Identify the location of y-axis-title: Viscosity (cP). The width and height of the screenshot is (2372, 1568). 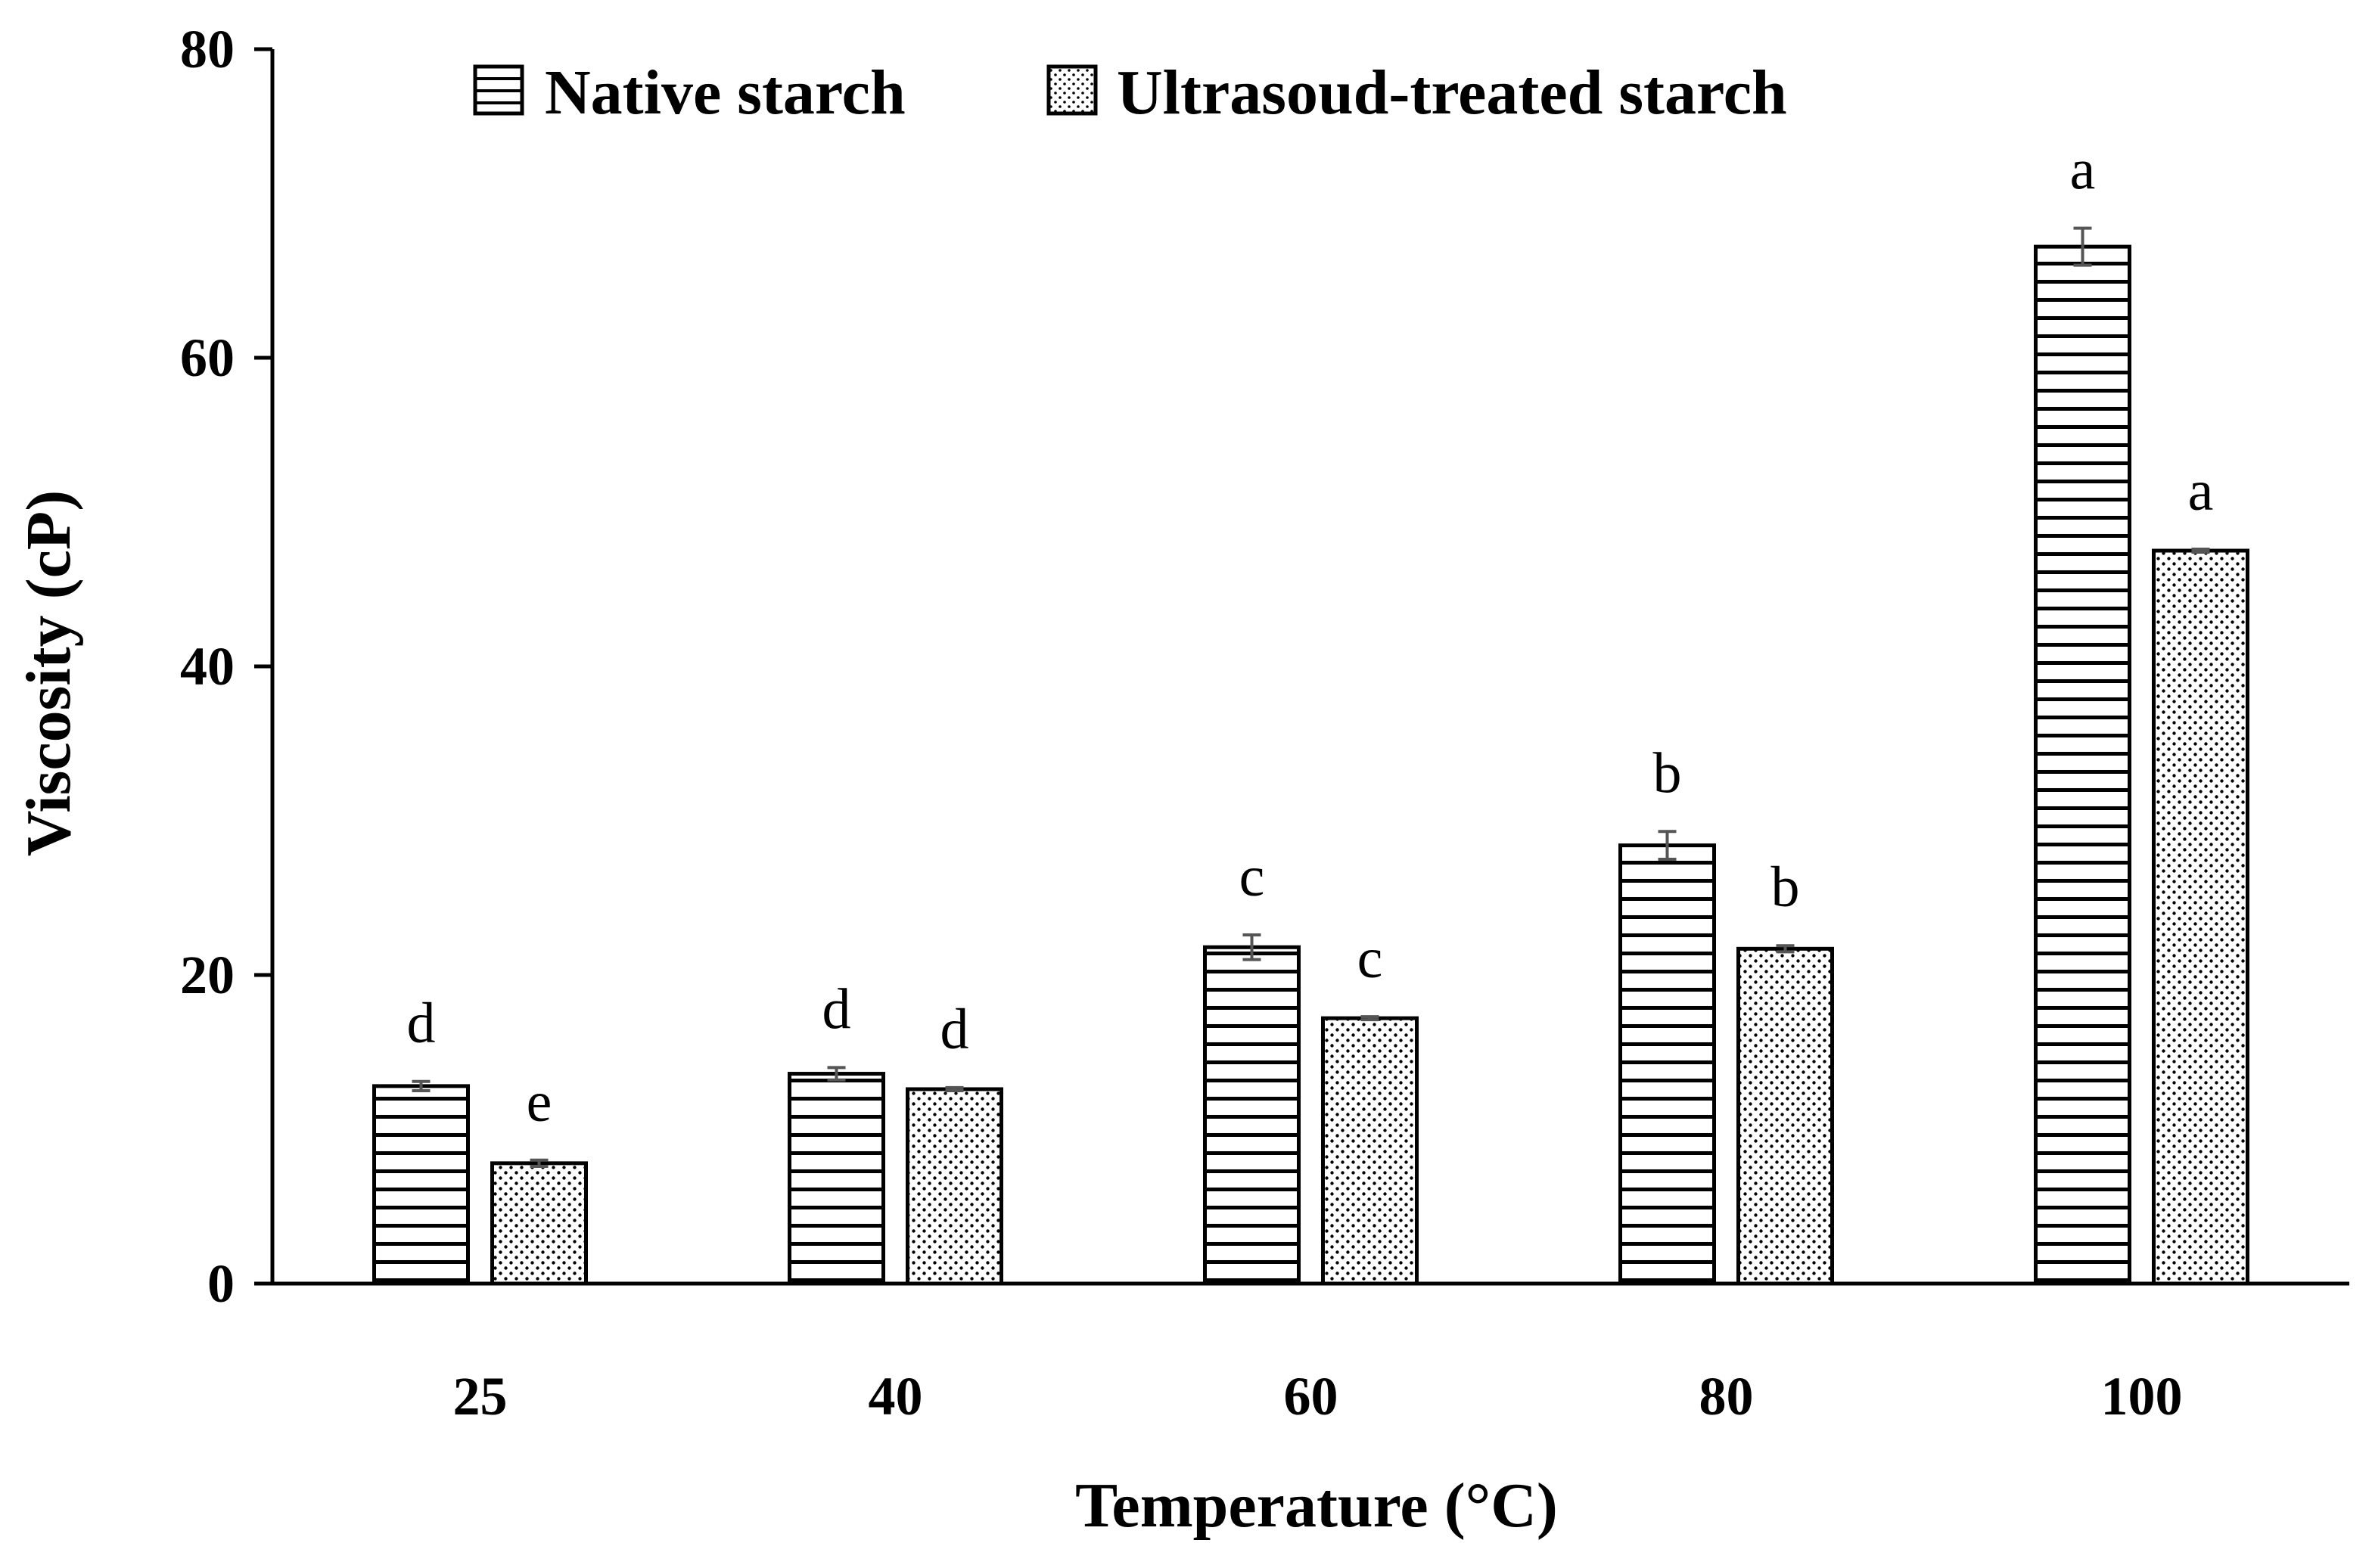
(49, 673).